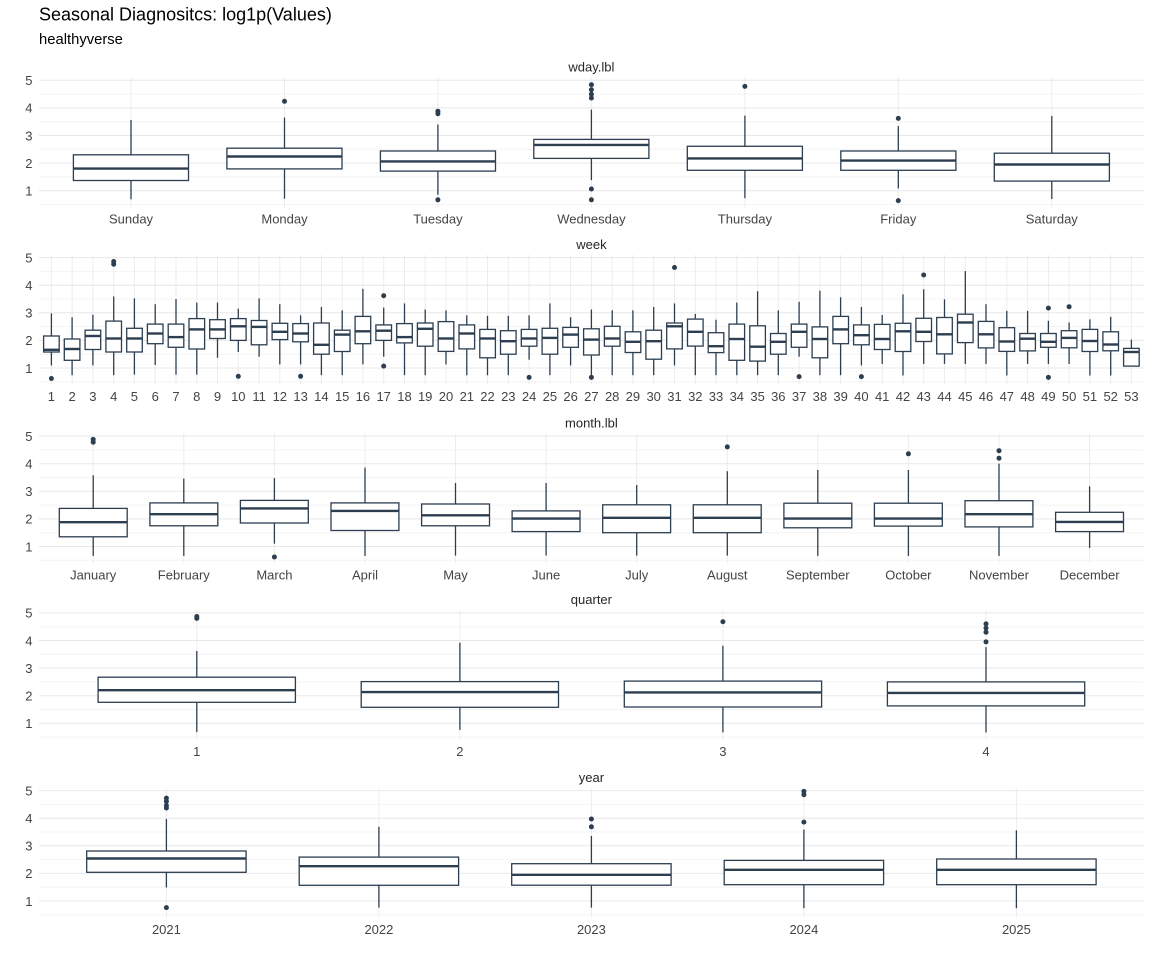 This screenshot has height=965, width=1152. What do you see at coordinates (1069, 396) in the screenshot?
I see `svg-text: 50` at bounding box center [1069, 396].